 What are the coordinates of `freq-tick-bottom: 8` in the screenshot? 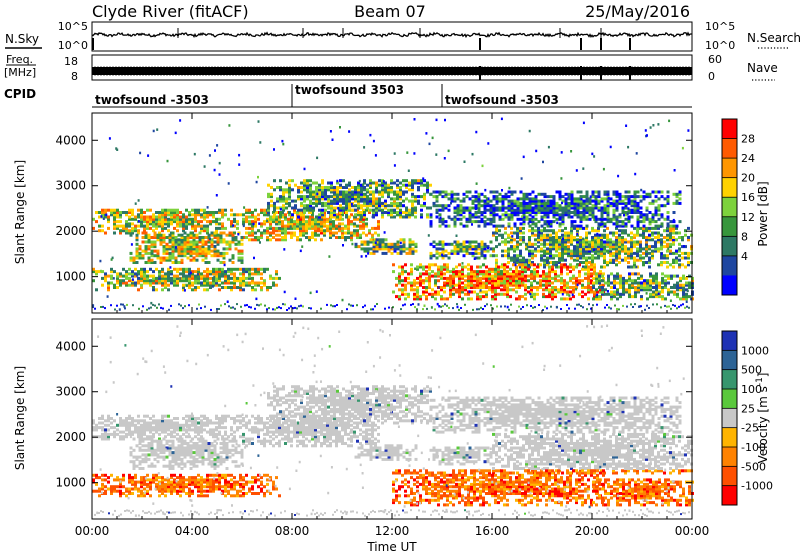 It's located at (74, 76).